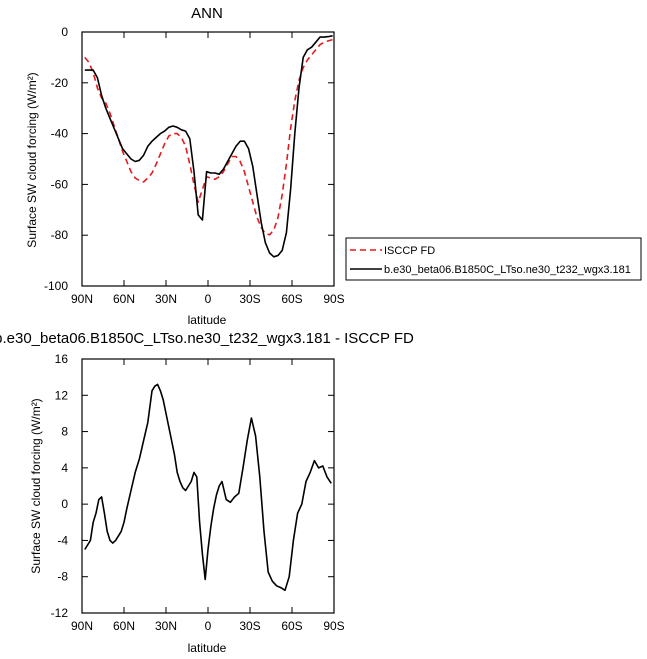  I want to click on y-tick-label: -40, so click(60, 134).